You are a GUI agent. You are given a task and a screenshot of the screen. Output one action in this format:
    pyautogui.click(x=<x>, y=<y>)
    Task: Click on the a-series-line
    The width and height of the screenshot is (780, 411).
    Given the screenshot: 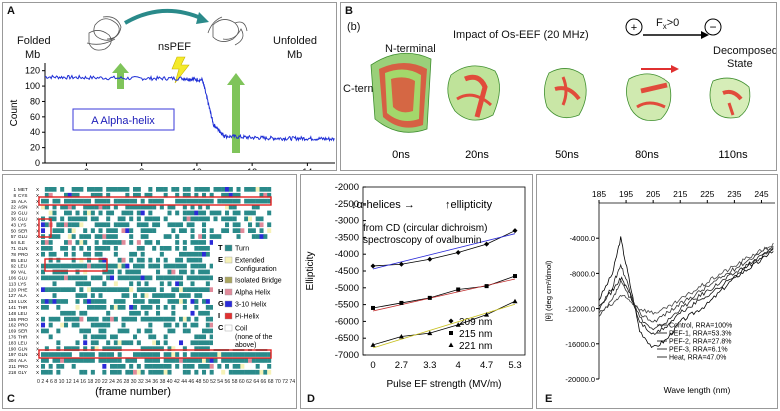 What is the action you would take?
    pyautogui.click(x=189, y=108)
    